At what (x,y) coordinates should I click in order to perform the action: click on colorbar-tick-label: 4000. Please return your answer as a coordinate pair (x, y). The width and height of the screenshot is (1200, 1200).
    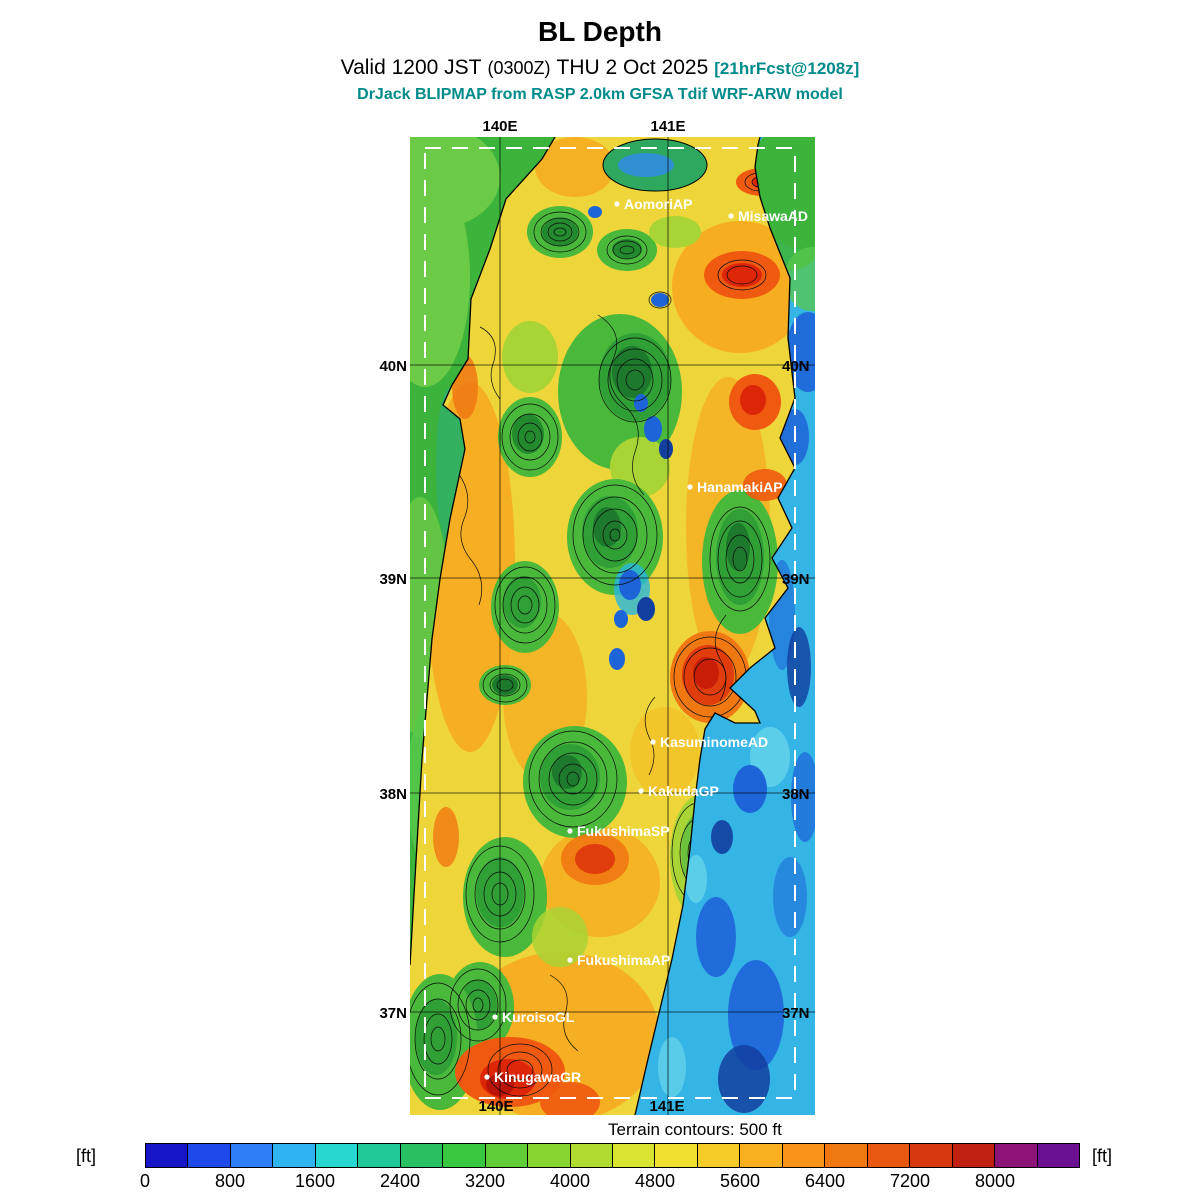
    Looking at the image, I should click on (570, 1181).